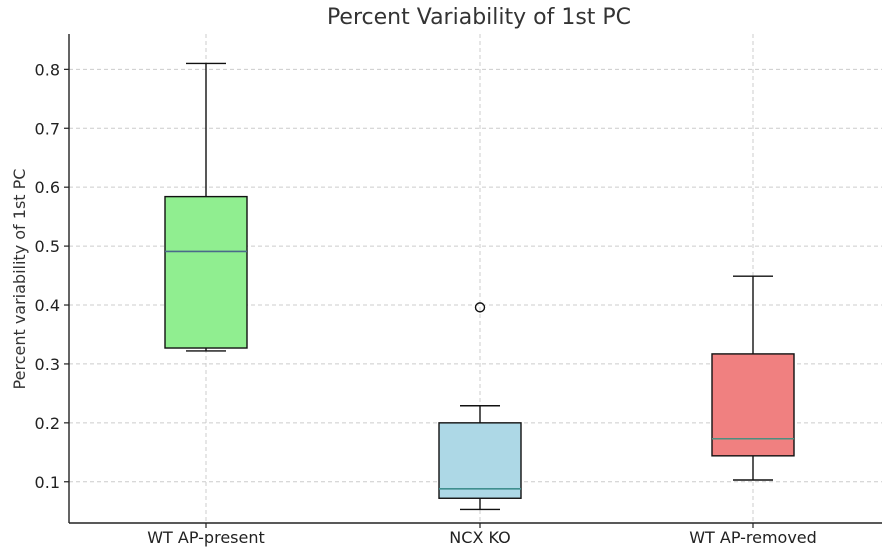  What do you see at coordinates (47, 423) in the screenshot?
I see `y-tick-label: 0.2` at bounding box center [47, 423].